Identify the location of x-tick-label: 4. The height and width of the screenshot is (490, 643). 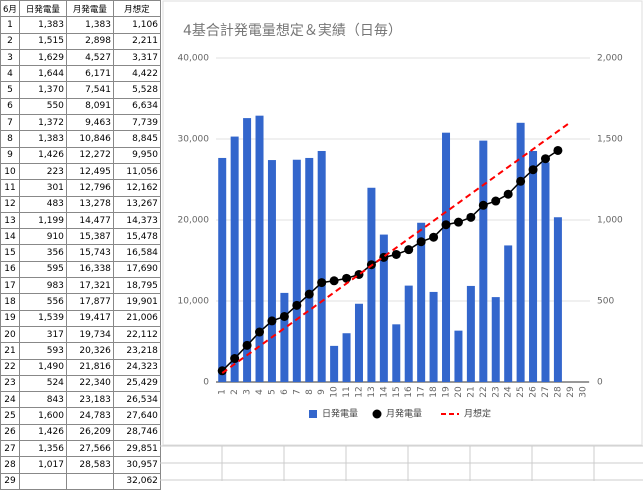
(260, 392).